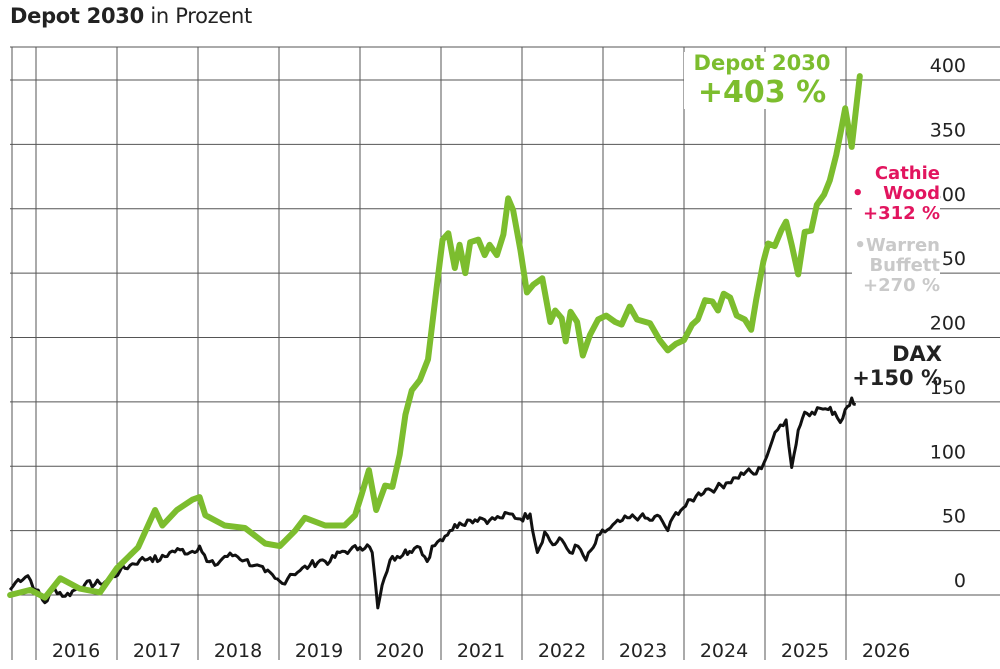 Image resolution: width=1000 pixels, height=669 pixels. Describe the element at coordinates (954, 517) in the screenshot. I see `y-tick-label: 50` at that location.